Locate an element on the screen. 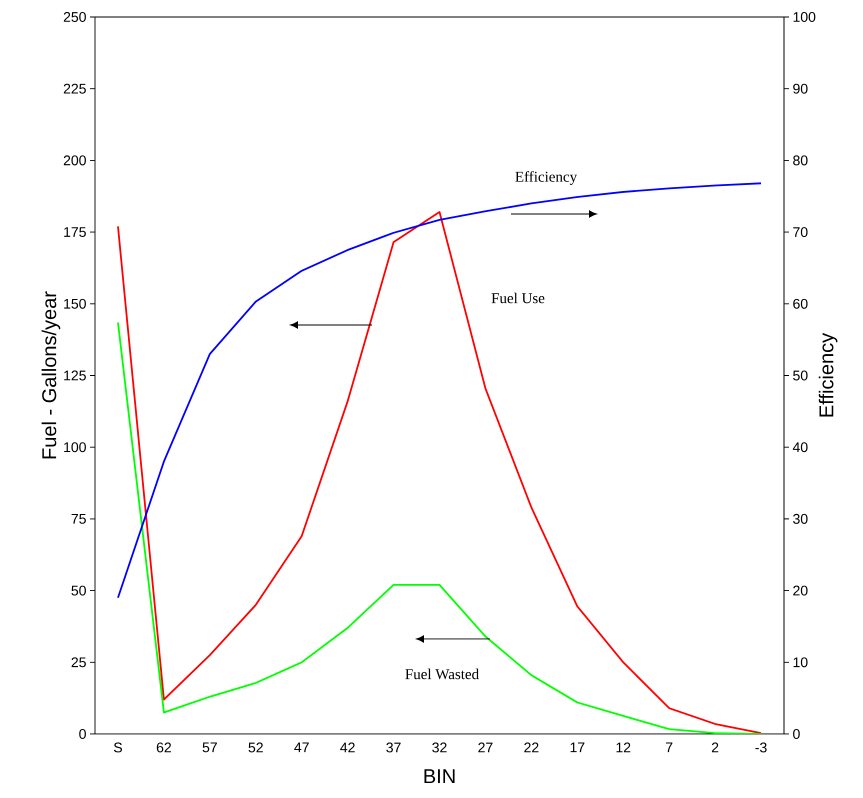 The width and height of the screenshot is (863, 798). x-tick-label: 2 is located at coordinates (715, 747).